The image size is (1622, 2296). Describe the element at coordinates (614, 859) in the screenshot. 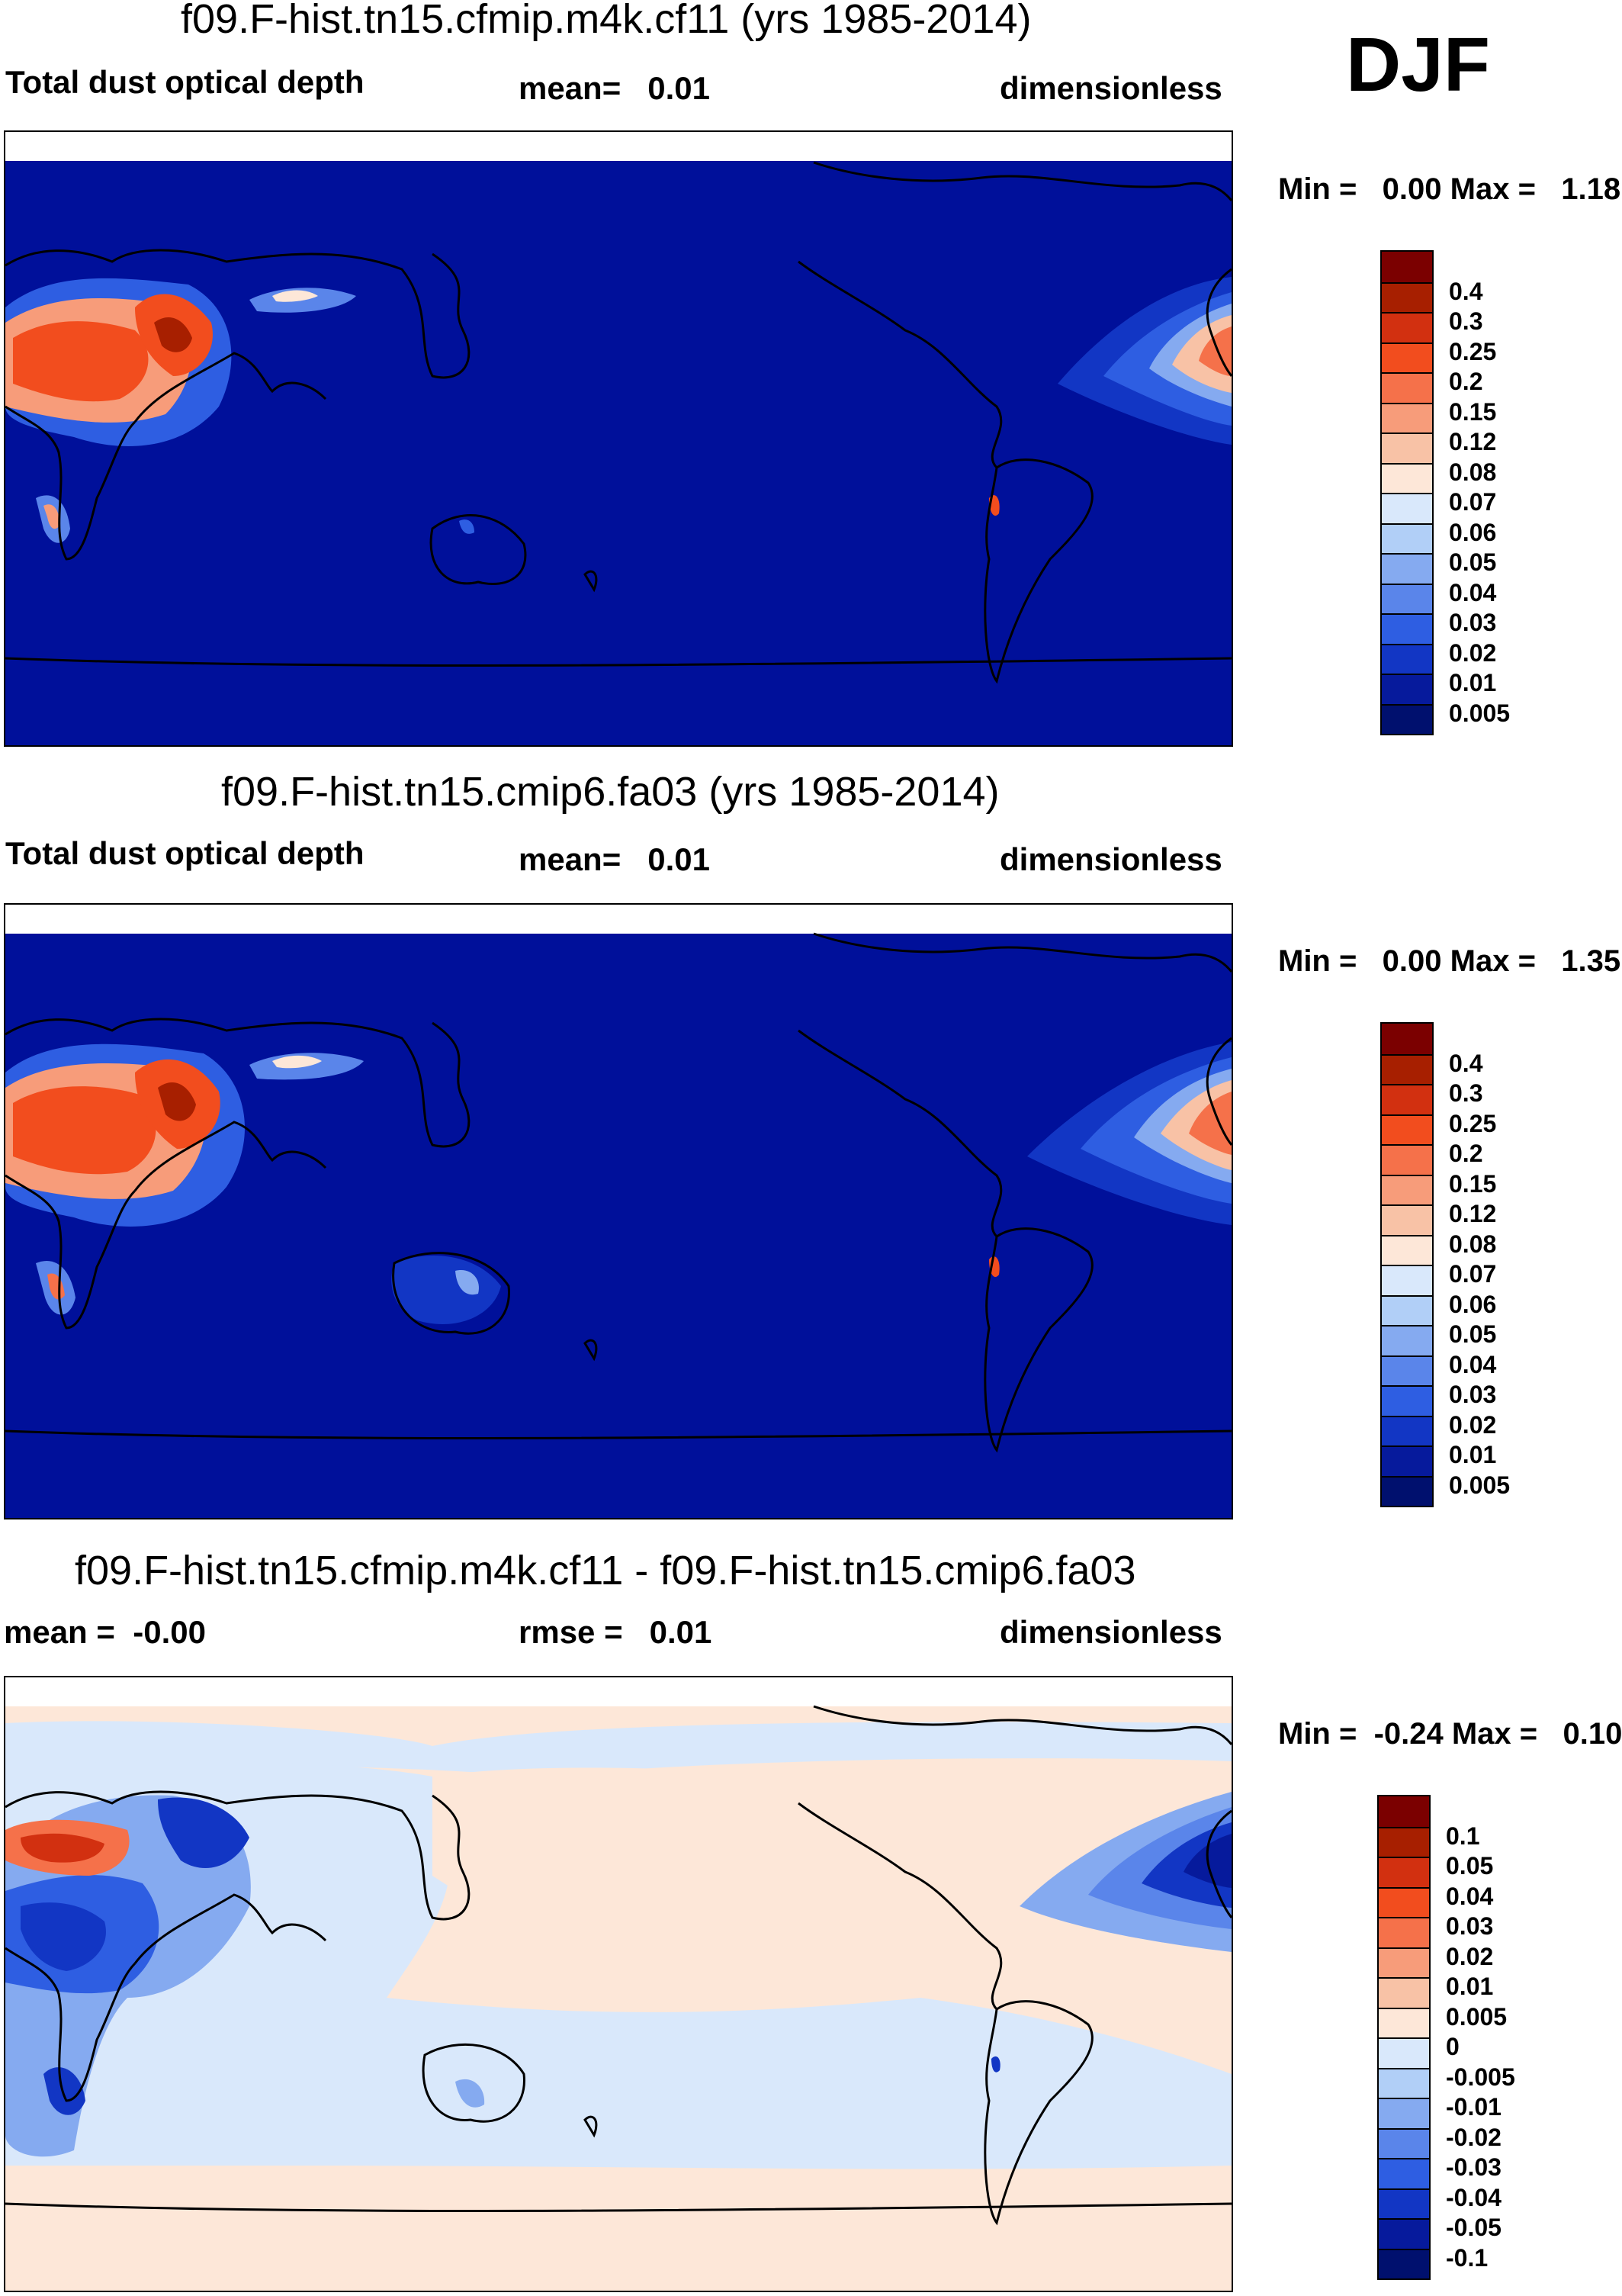

I see `panel2-mean-label: mean= 0.01` at that location.